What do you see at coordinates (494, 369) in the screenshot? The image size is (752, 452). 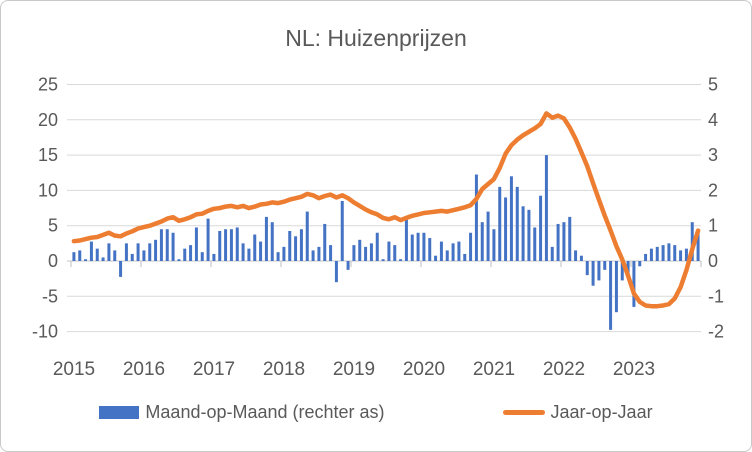 I see `x-axis-label: 2021` at bounding box center [494, 369].